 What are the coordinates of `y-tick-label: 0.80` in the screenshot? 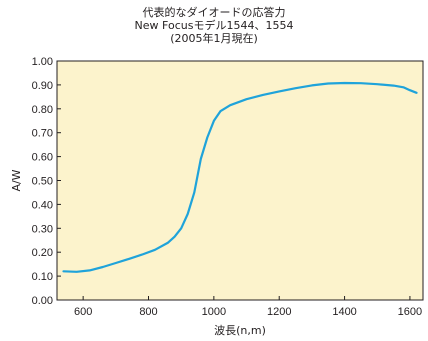 It's located at (42, 110).